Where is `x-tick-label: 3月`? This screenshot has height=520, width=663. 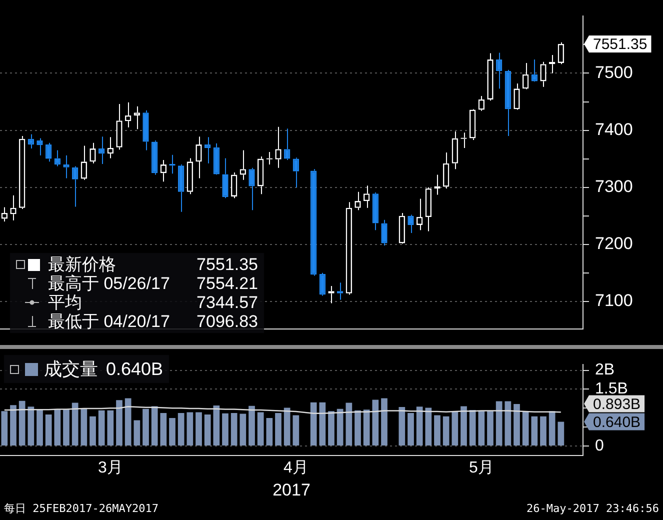 x-tick-label: 3月 is located at coordinates (110, 467).